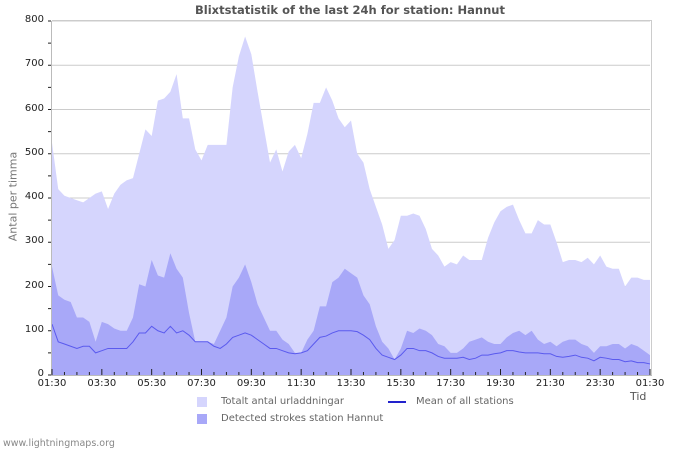 Image resolution: width=700 pixels, height=450 pixels. I want to click on legend-item-station: Detected strokes station Hannut, so click(290, 418).